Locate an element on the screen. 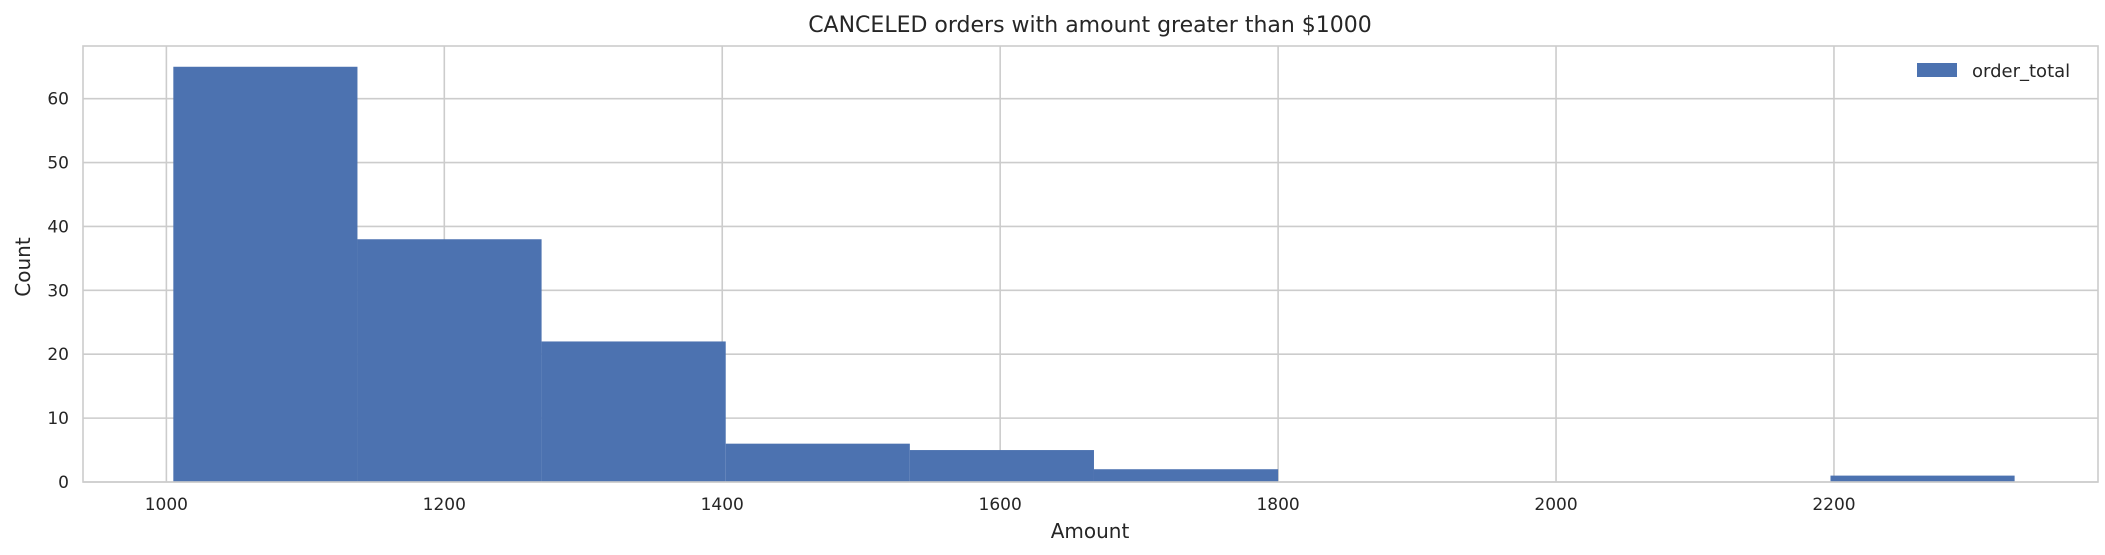 The width and height of the screenshot is (2105, 555). y-tick-label: 50 is located at coordinates (58, 164).